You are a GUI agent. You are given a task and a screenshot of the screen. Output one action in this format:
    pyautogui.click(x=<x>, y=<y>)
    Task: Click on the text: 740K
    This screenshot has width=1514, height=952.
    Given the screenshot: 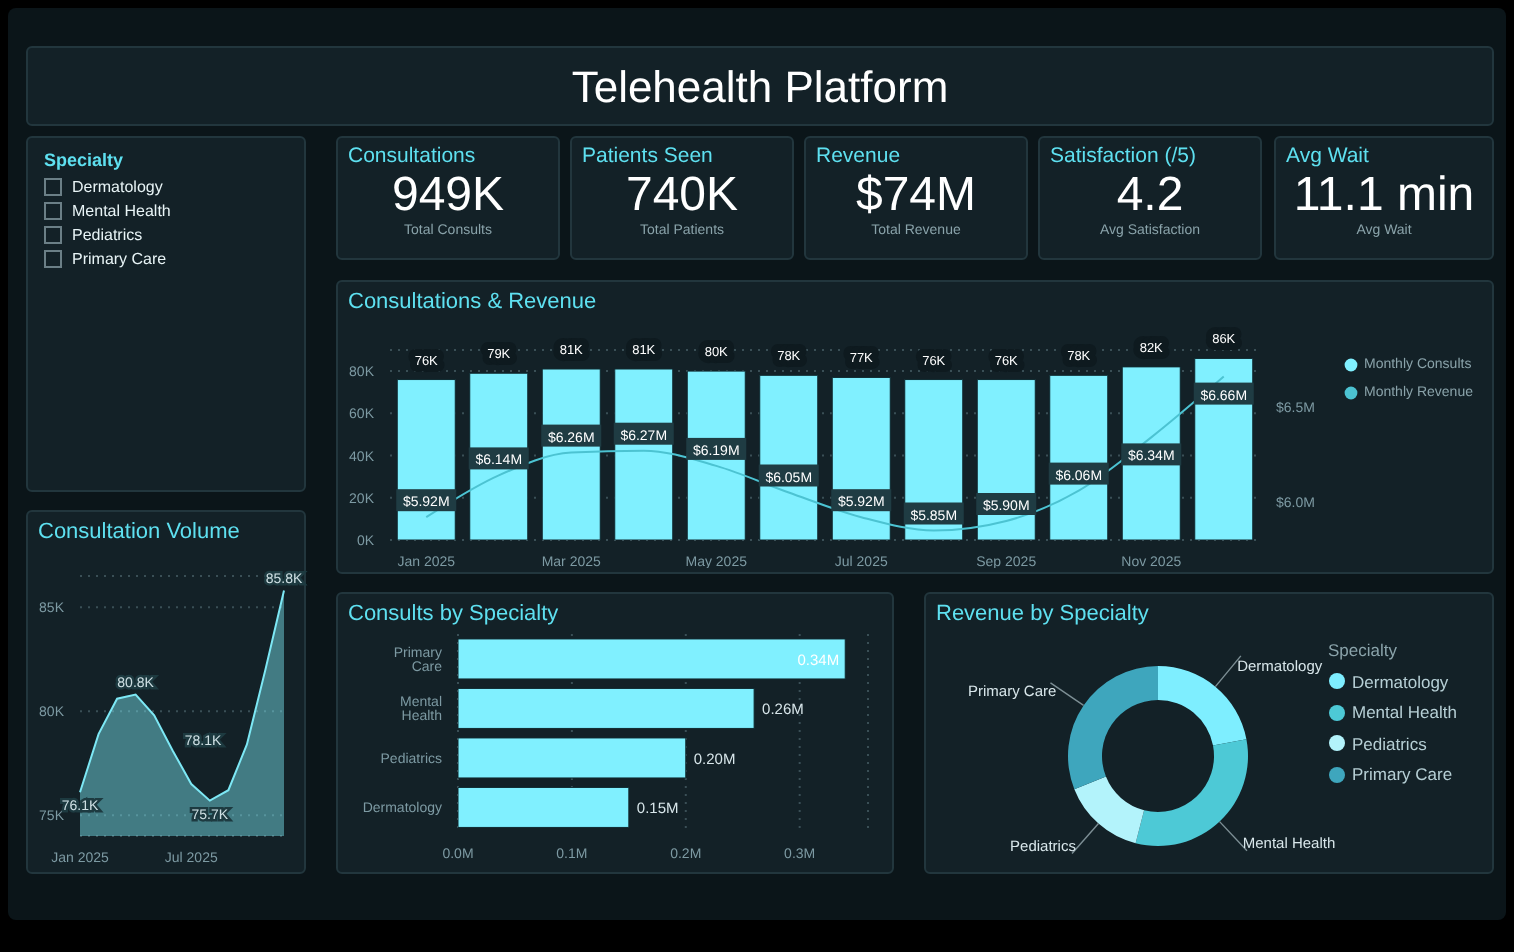 What is the action you would take?
    pyautogui.click(x=682, y=195)
    